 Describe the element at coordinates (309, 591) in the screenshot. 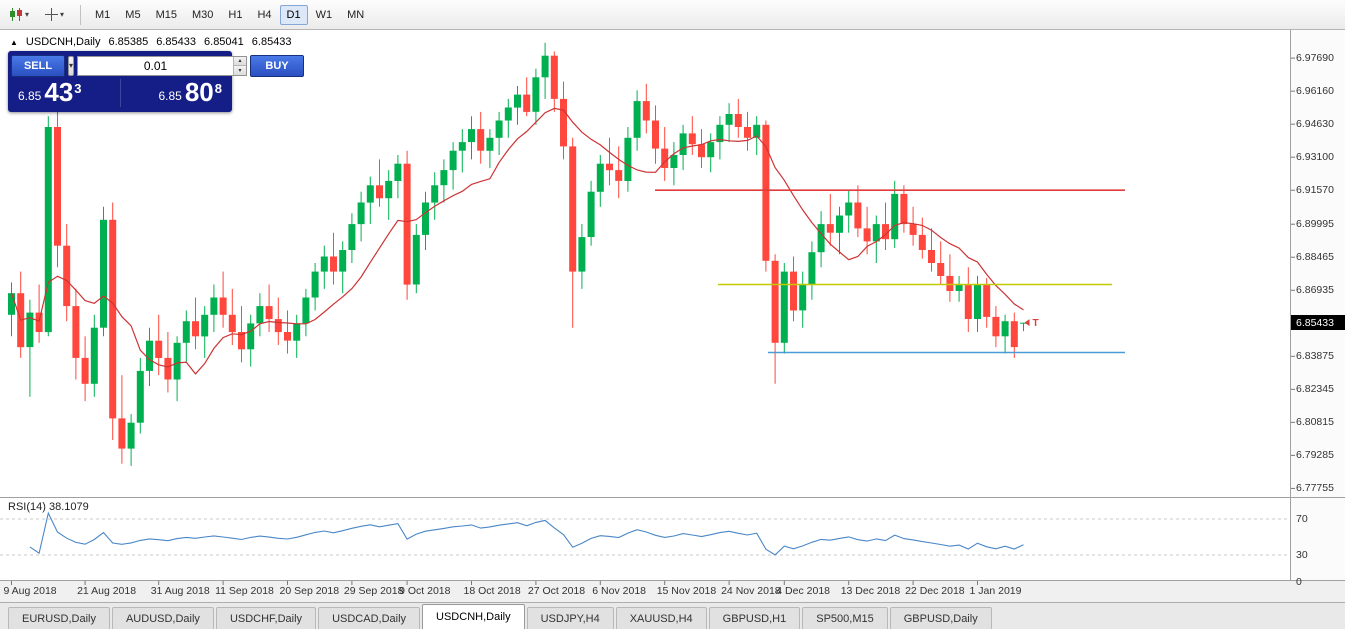

I see `date-axis-label: 20 Sep 2018` at that location.